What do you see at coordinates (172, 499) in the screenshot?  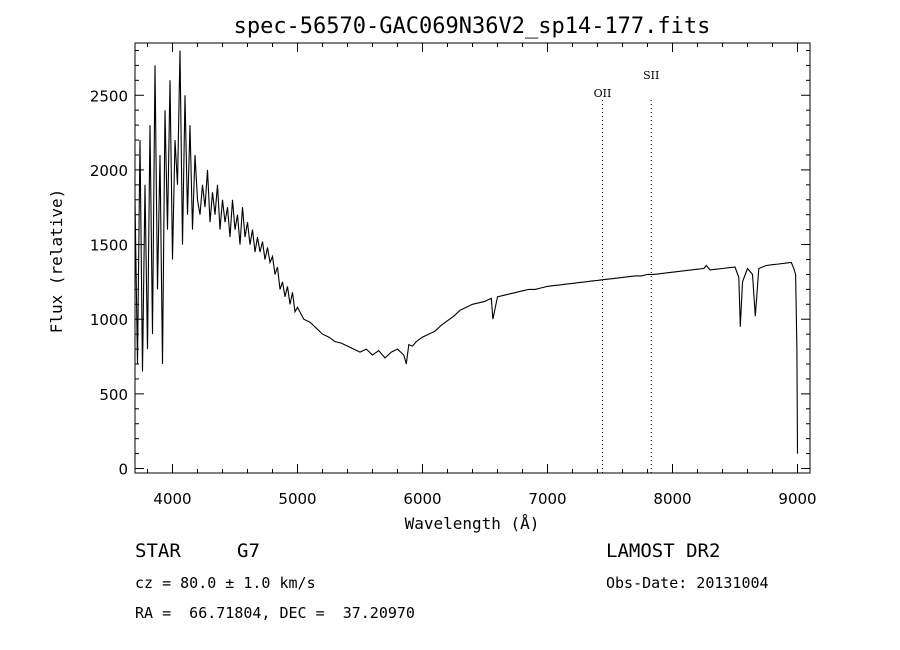 I see `x-tick-label: 4000` at bounding box center [172, 499].